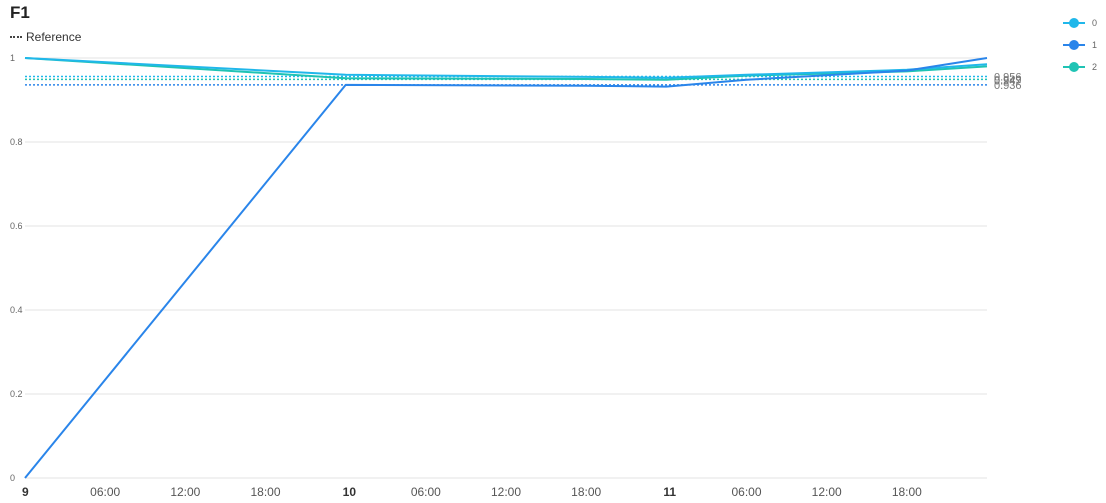  What do you see at coordinates (1008, 86) in the screenshot?
I see `reference-value-label: 0.936` at bounding box center [1008, 86].